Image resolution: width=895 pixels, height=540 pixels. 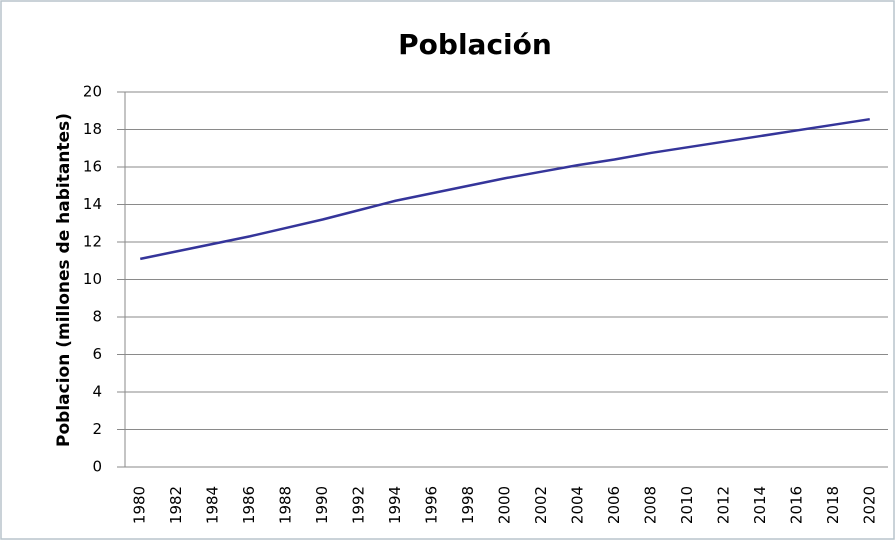 What do you see at coordinates (92, 279) in the screenshot?
I see `y-tick-label: 10` at bounding box center [92, 279].